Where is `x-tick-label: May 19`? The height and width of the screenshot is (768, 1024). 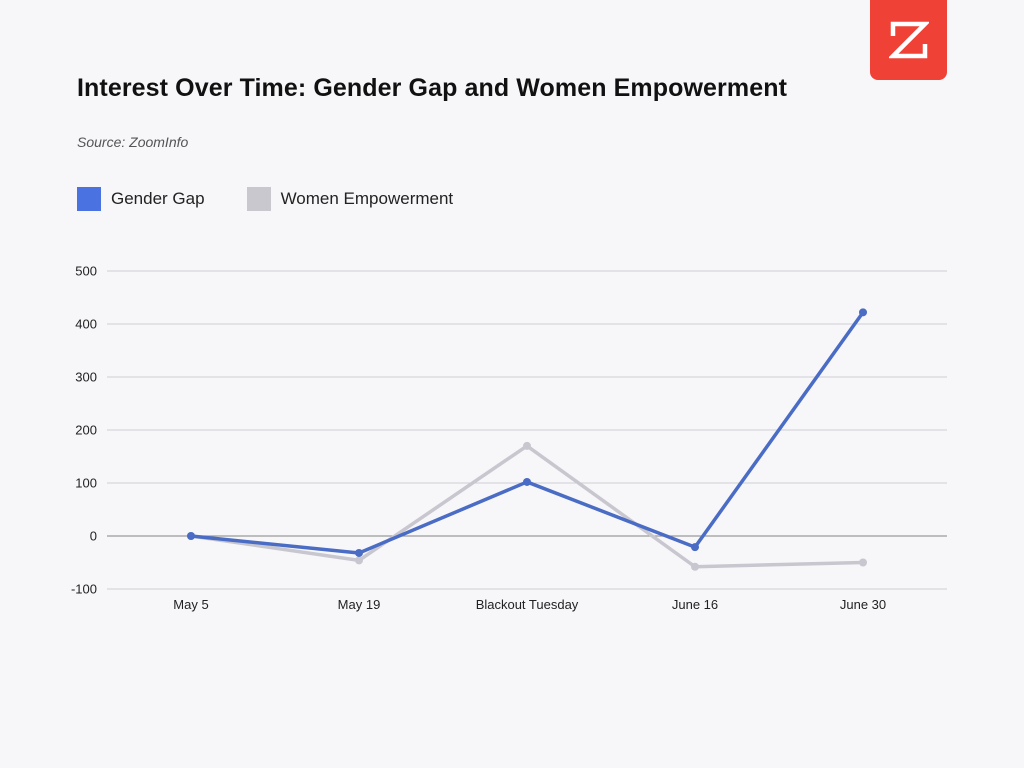
x-tick-label: May 19 is located at coordinates (359, 604).